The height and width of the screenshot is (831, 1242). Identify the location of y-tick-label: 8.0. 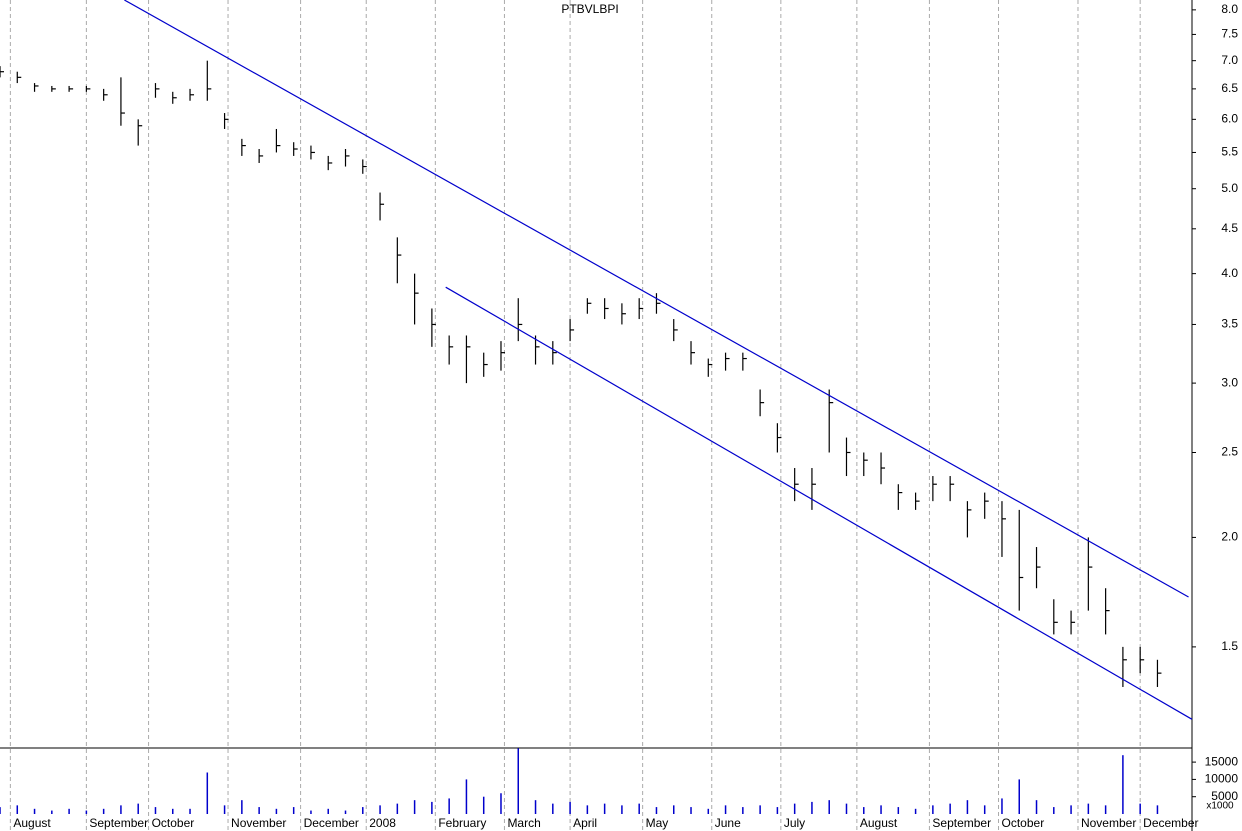
(1229, 9).